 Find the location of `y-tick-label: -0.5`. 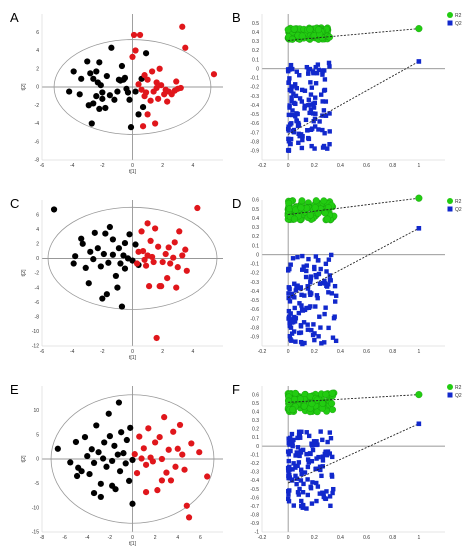

y-tick-label: -0.5 is located at coordinates (254, 115).